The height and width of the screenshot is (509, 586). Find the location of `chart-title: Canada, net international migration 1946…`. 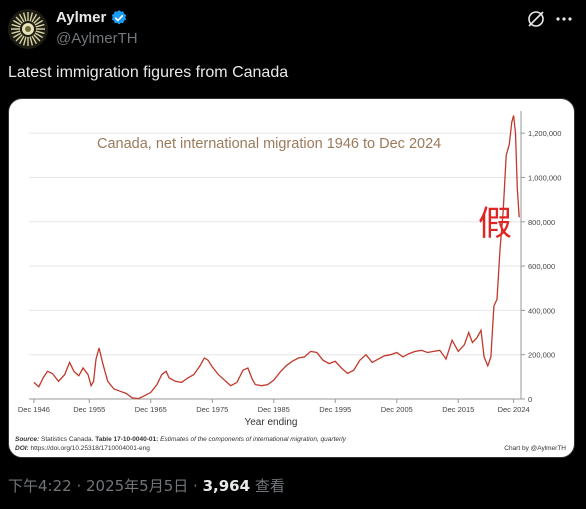

chart-title: Canada, net international migration 1946… is located at coordinates (269, 144).